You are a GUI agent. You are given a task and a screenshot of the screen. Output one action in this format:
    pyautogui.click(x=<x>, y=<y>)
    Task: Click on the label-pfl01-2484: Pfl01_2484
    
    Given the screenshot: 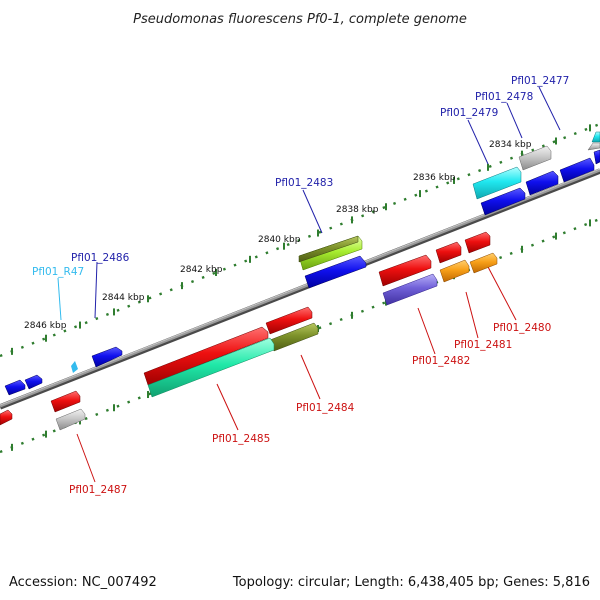 What is the action you would take?
    pyautogui.click(x=325, y=408)
    